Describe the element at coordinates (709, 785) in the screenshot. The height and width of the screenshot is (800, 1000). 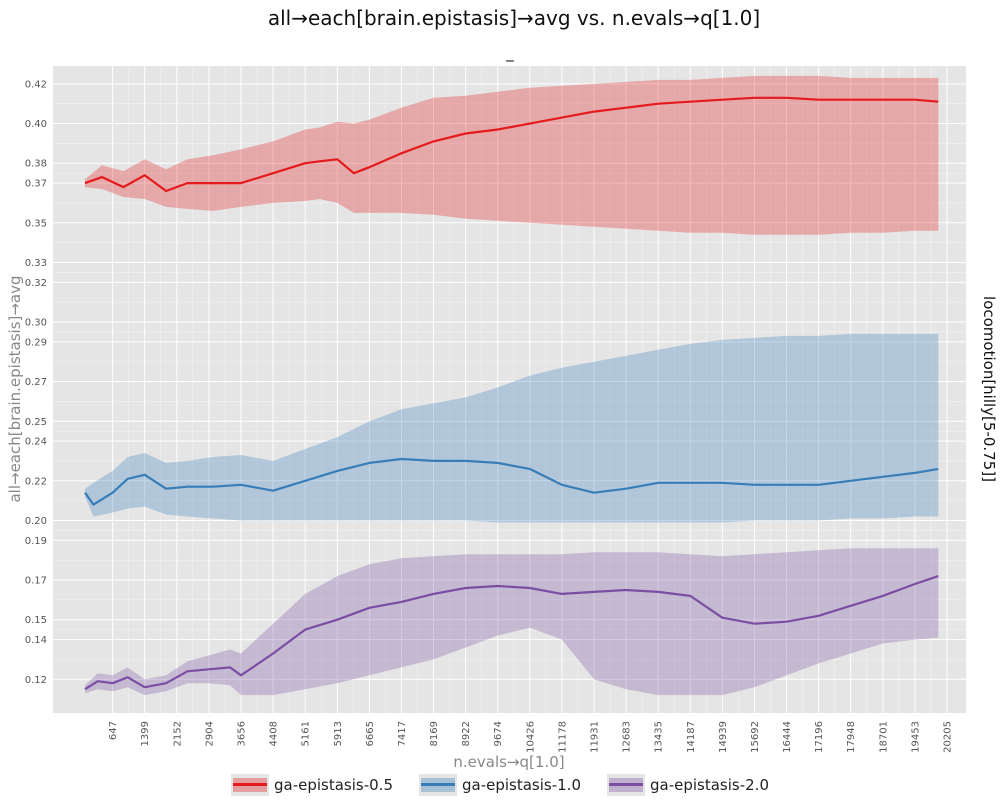
I see `legend-label: ga-epistasis-2.0` at that location.